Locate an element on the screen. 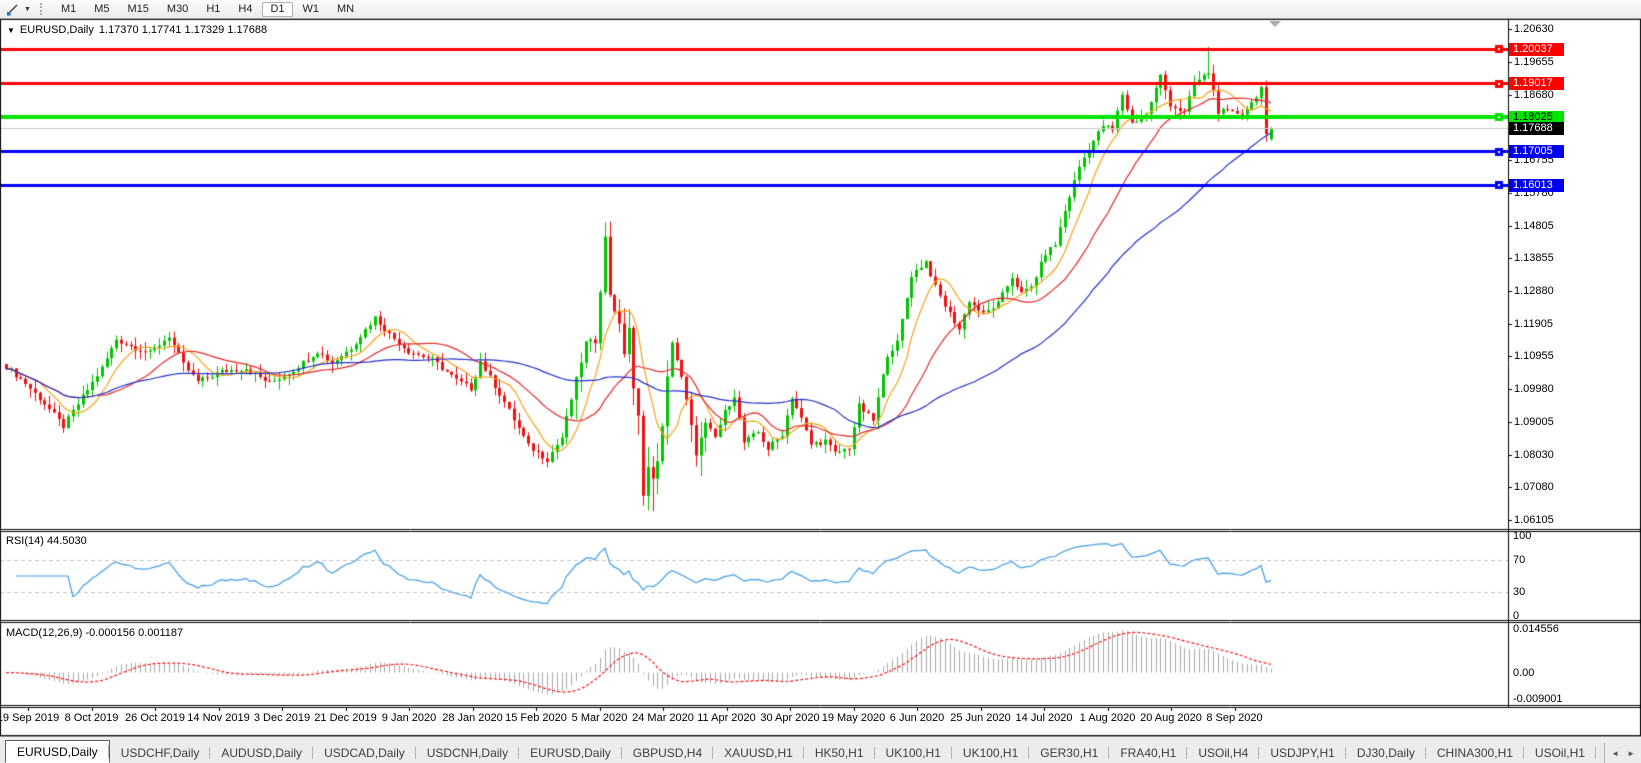  chart-tab-ger30-h1: GER30,H1 is located at coordinates (1069, 753).